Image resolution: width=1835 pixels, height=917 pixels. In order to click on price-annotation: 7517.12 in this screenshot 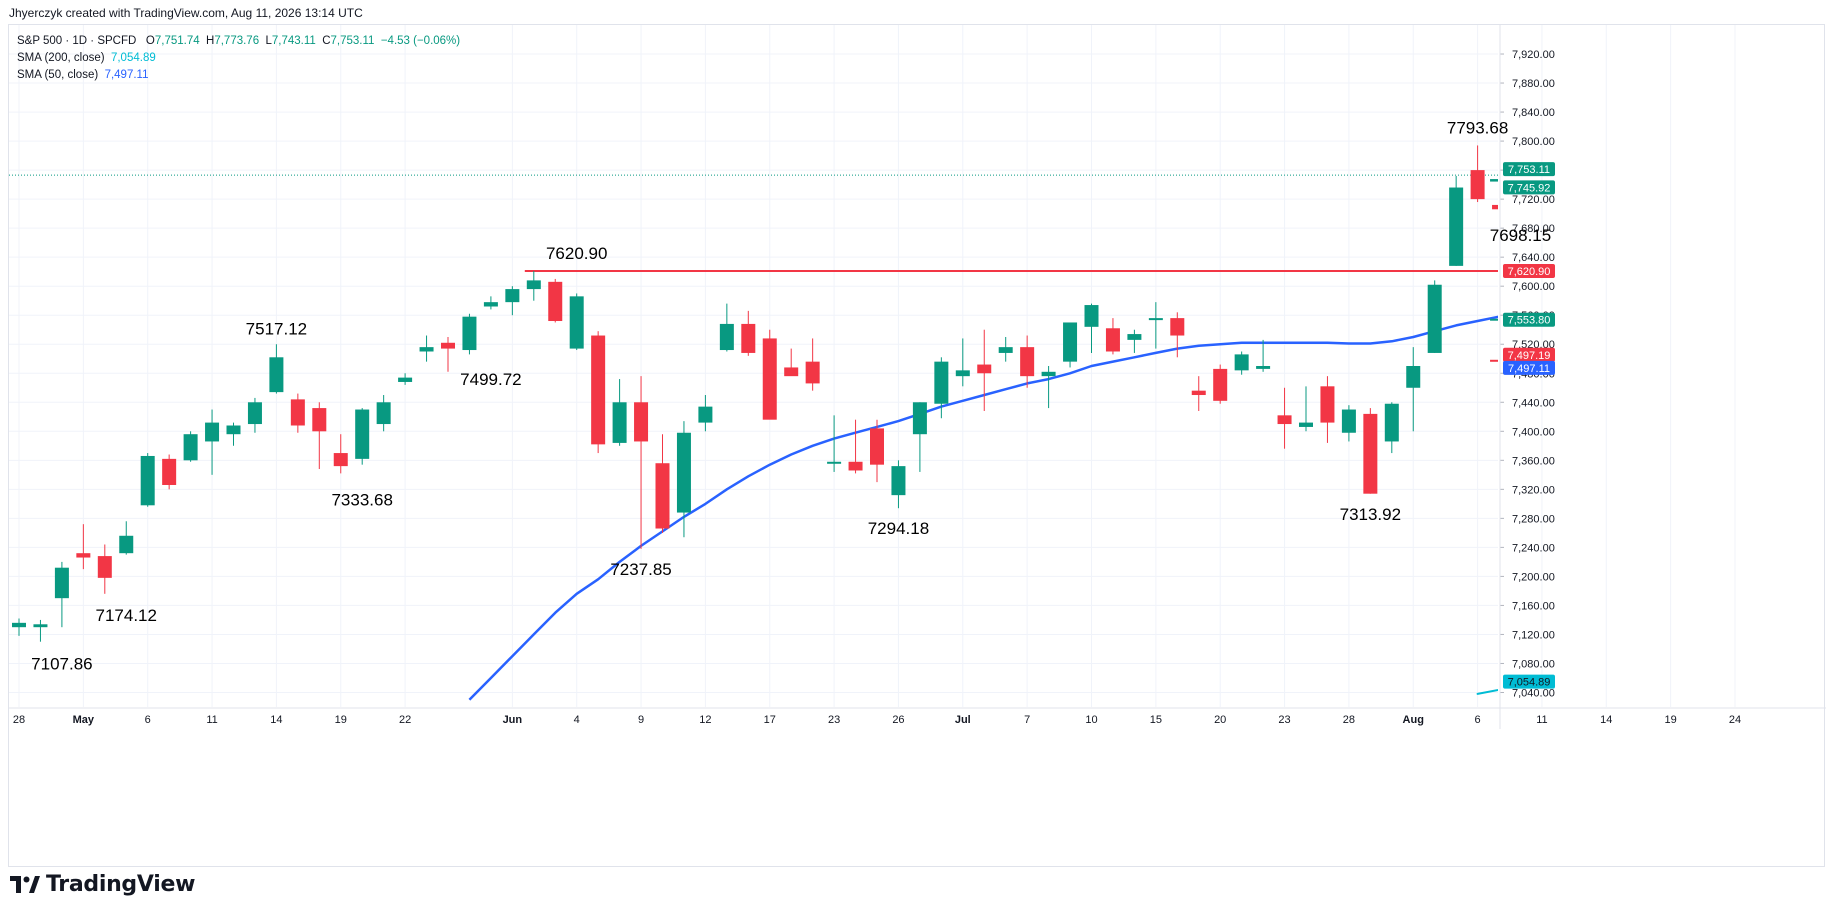, I will do `click(276, 328)`.